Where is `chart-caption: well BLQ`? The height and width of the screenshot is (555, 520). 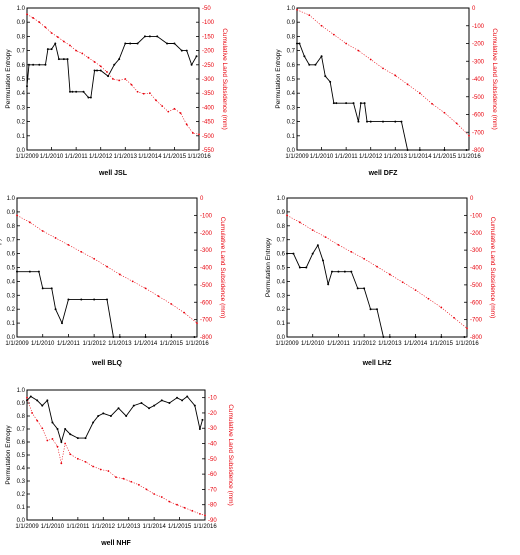 chart-caption: well BLQ is located at coordinates (107, 363).